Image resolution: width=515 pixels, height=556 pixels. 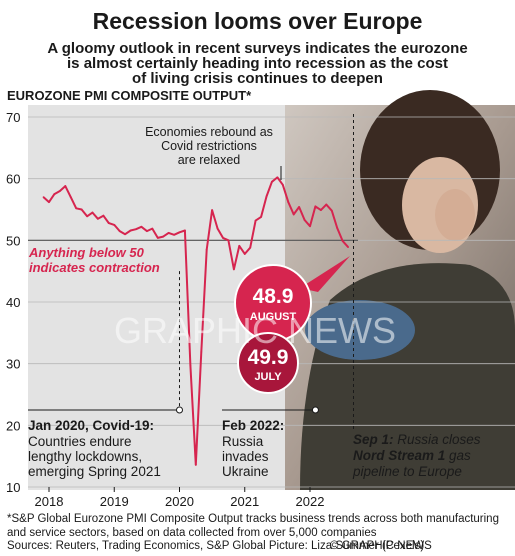 What do you see at coordinates (80, 441) in the screenshot?
I see `covid-body-1: Countries endure` at bounding box center [80, 441].